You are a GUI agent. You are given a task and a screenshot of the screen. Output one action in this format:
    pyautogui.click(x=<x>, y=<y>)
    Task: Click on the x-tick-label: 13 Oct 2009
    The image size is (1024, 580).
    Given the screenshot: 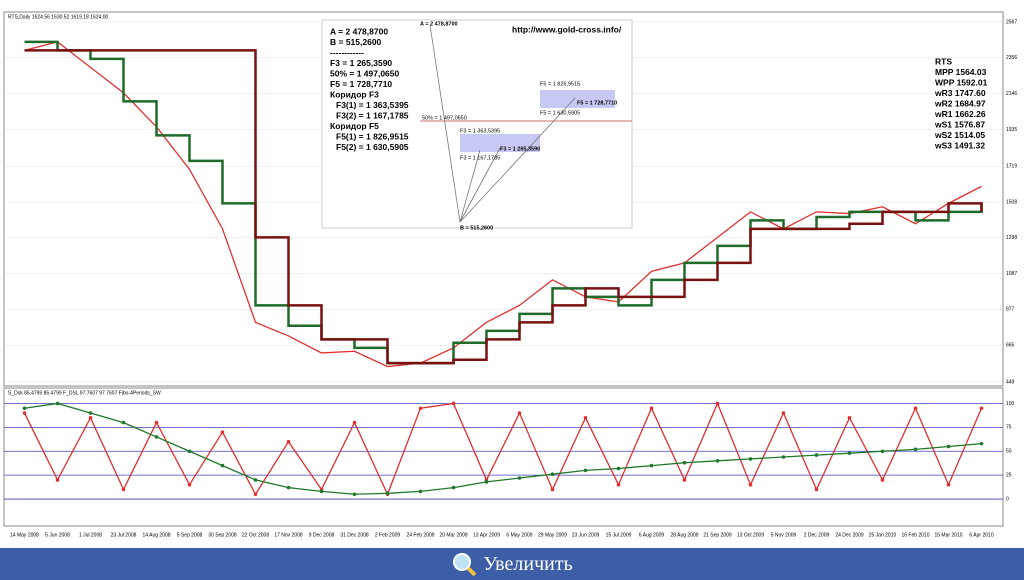 What is the action you would take?
    pyautogui.click(x=750, y=535)
    